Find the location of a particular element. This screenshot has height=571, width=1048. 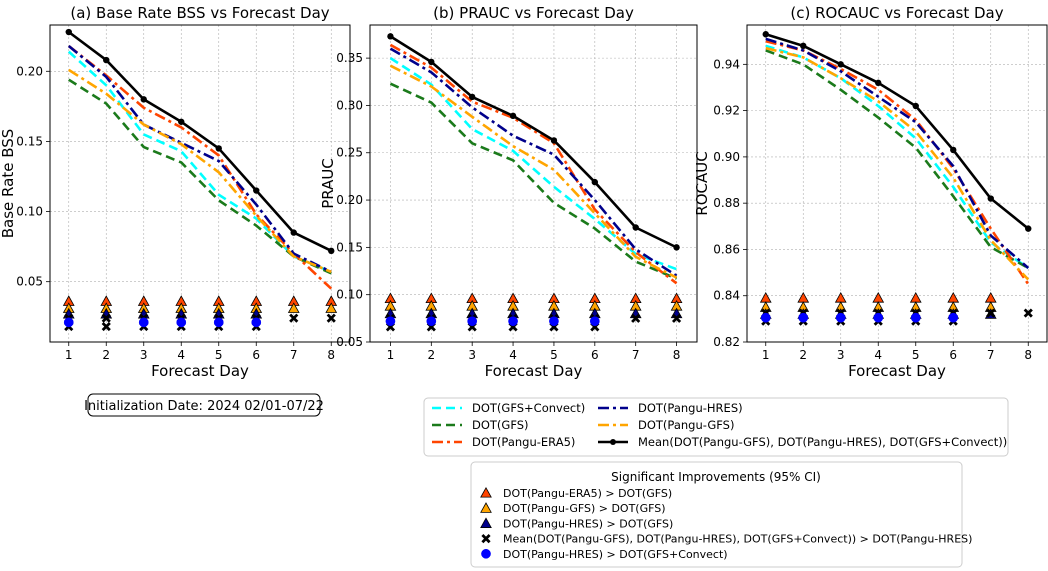

x-tick-label: 7 is located at coordinates (991, 355).